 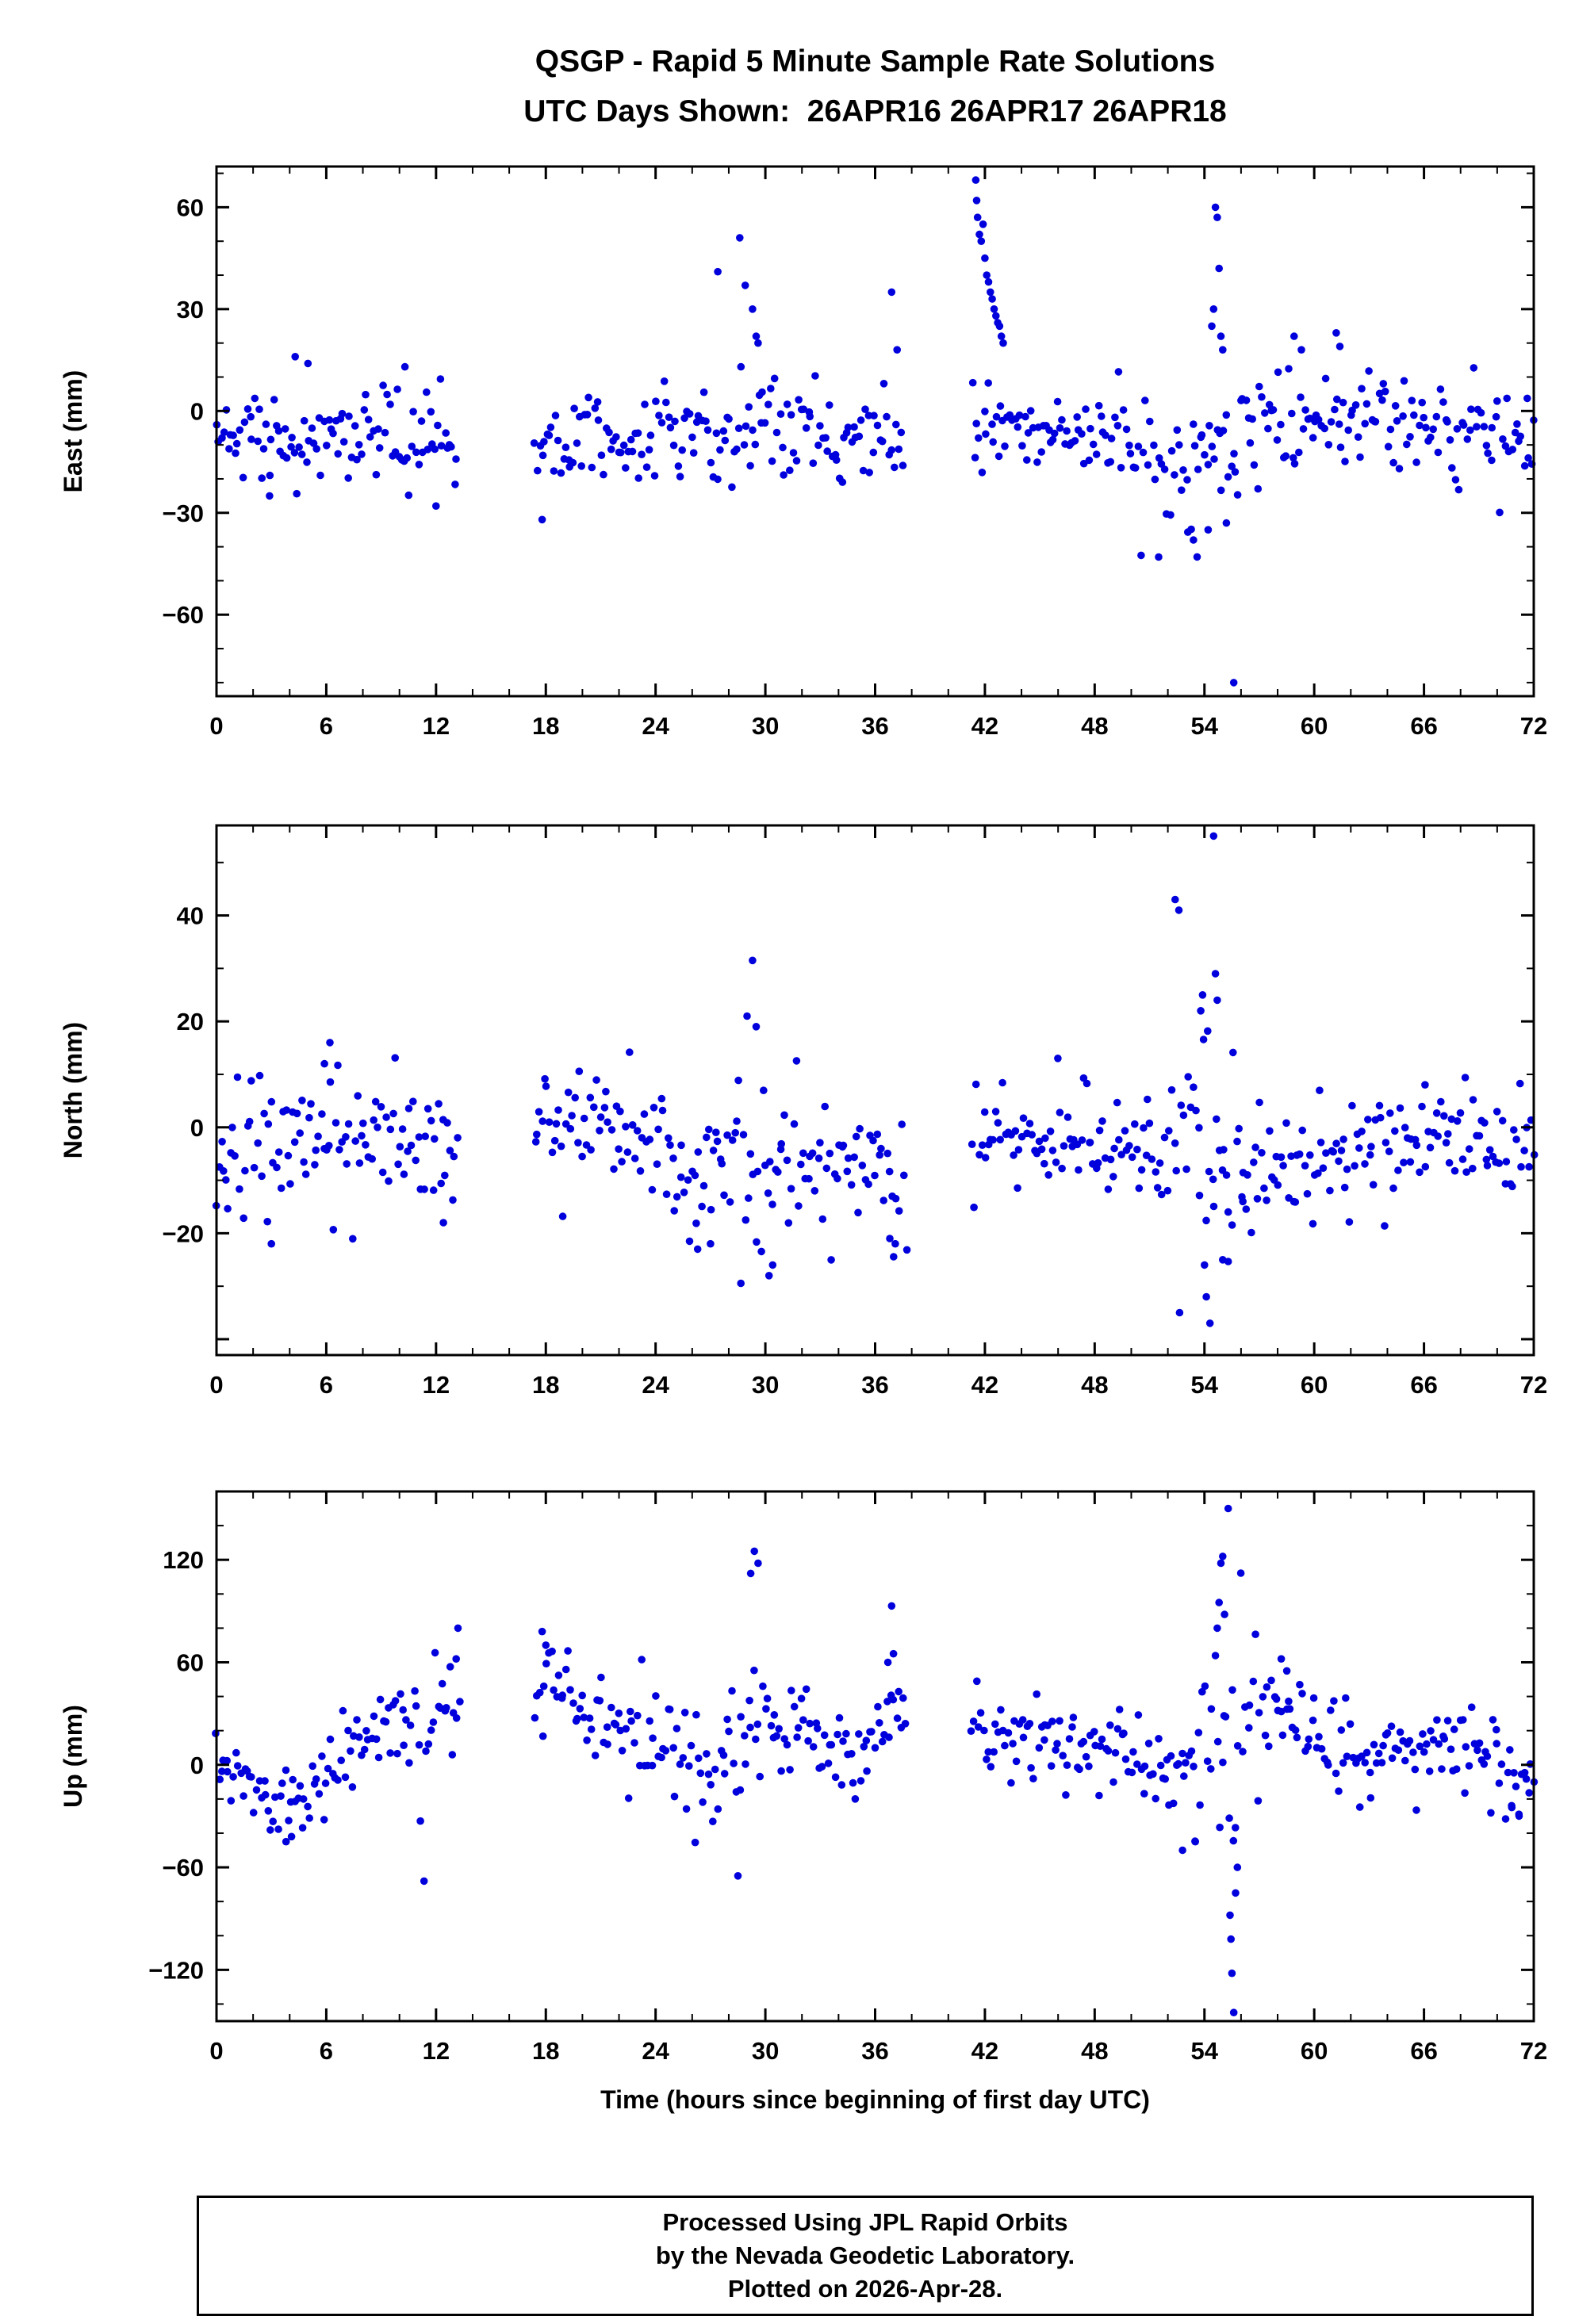 What do you see at coordinates (1205, 1385) in the screenshot?
I see `north-x-tick-label: 54` at bounding box center [1205, 1385].